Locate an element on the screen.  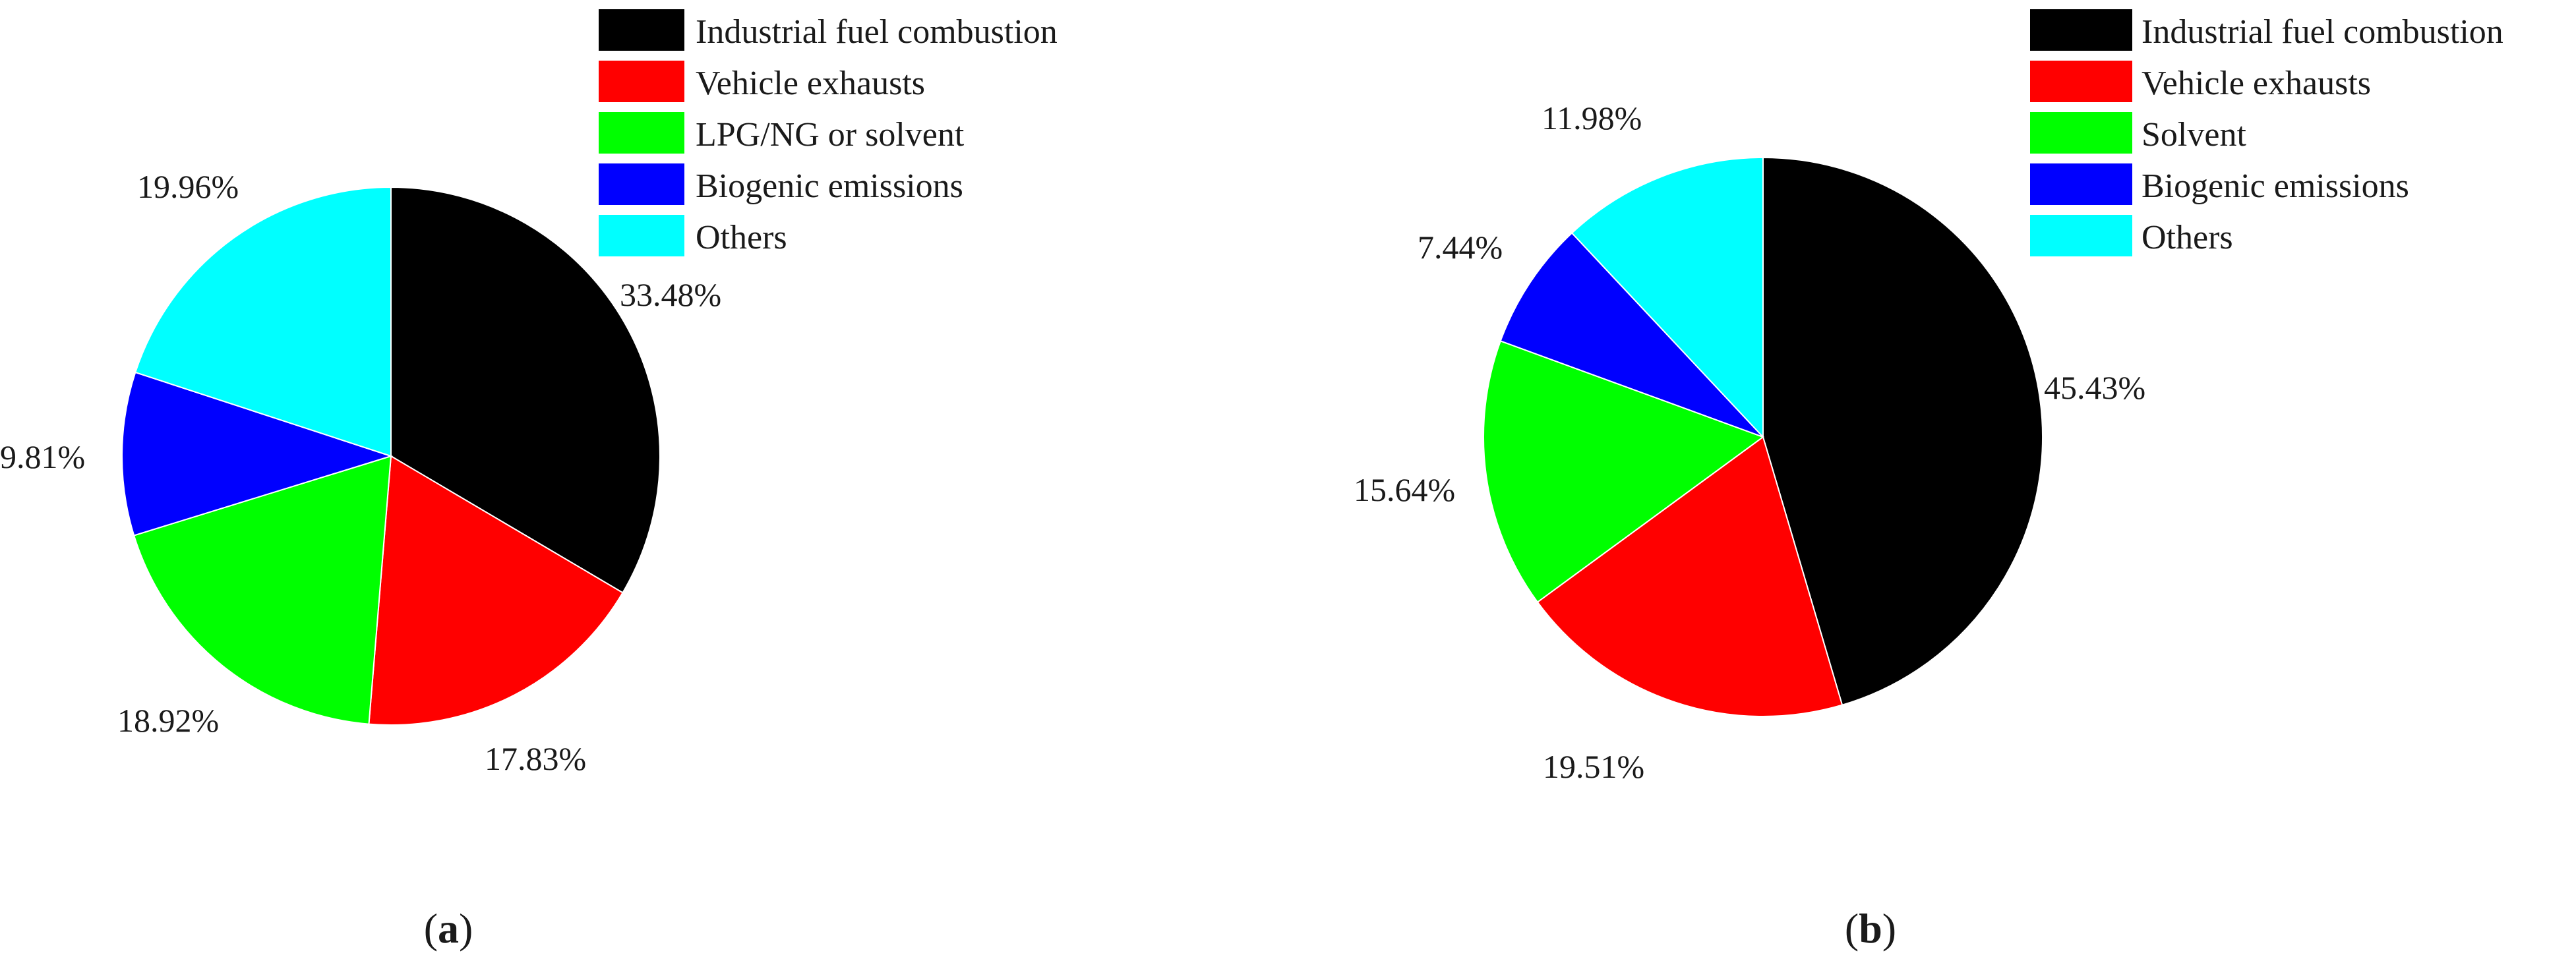
slice-value-label: 45.43% is located at coordinates (2094, 387).